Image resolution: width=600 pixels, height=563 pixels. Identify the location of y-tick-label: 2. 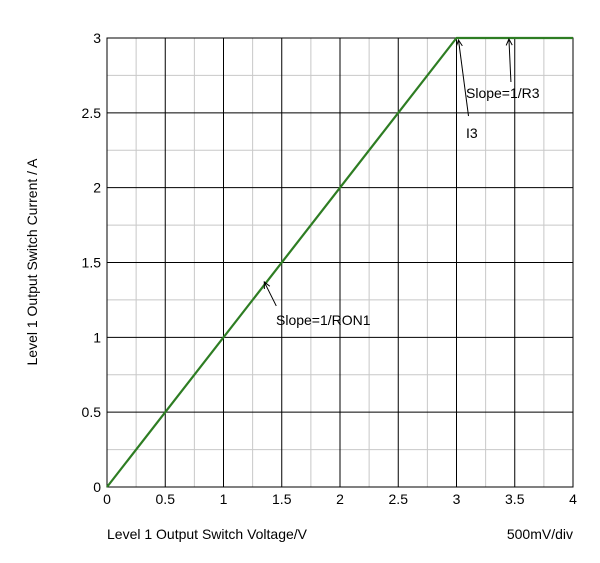
(97, 188).